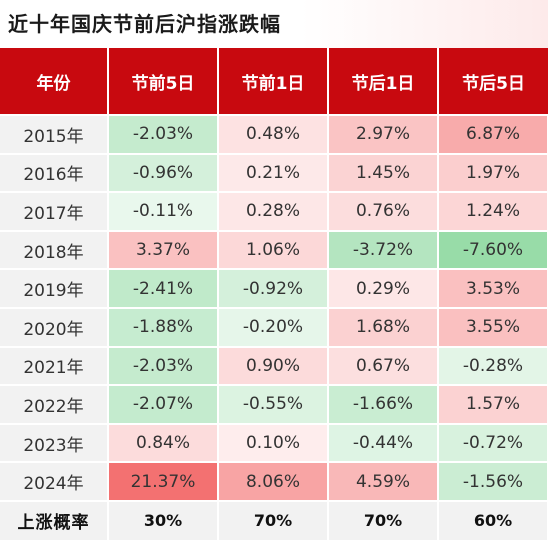 Image resolution: width=548 pixels, height=540 pixels. I want to click on value-cell: -1.56%, so click(493, 482).